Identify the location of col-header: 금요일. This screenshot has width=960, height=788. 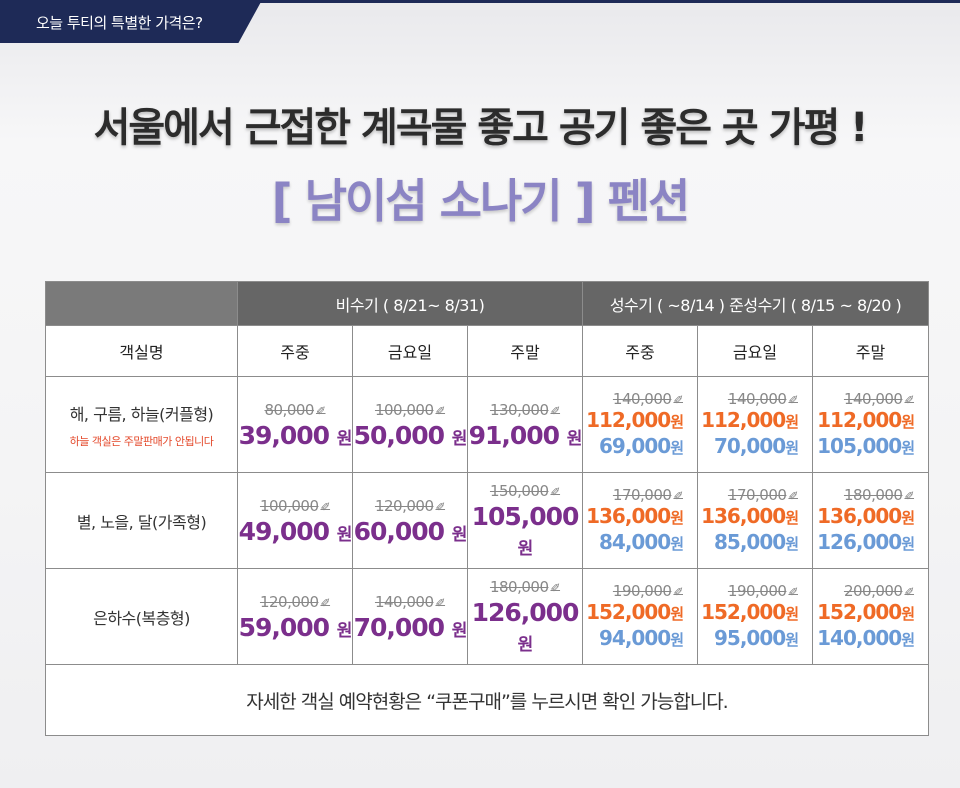
(410, 351).